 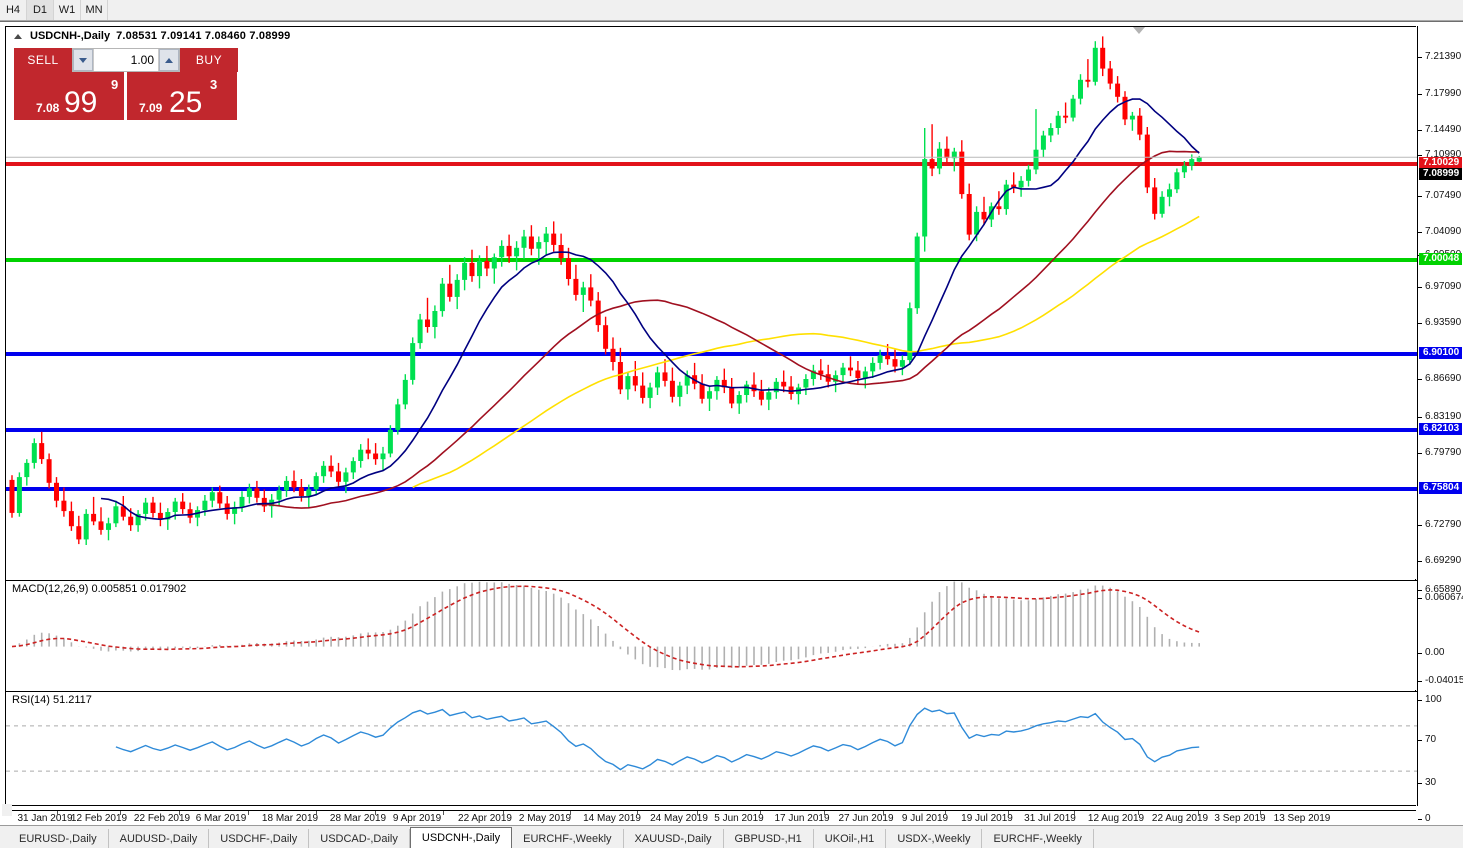 I want to click on chart-ohlc-values: 7.08531 7.09141 7.08460 7.08999, so click(x=203, y=36).